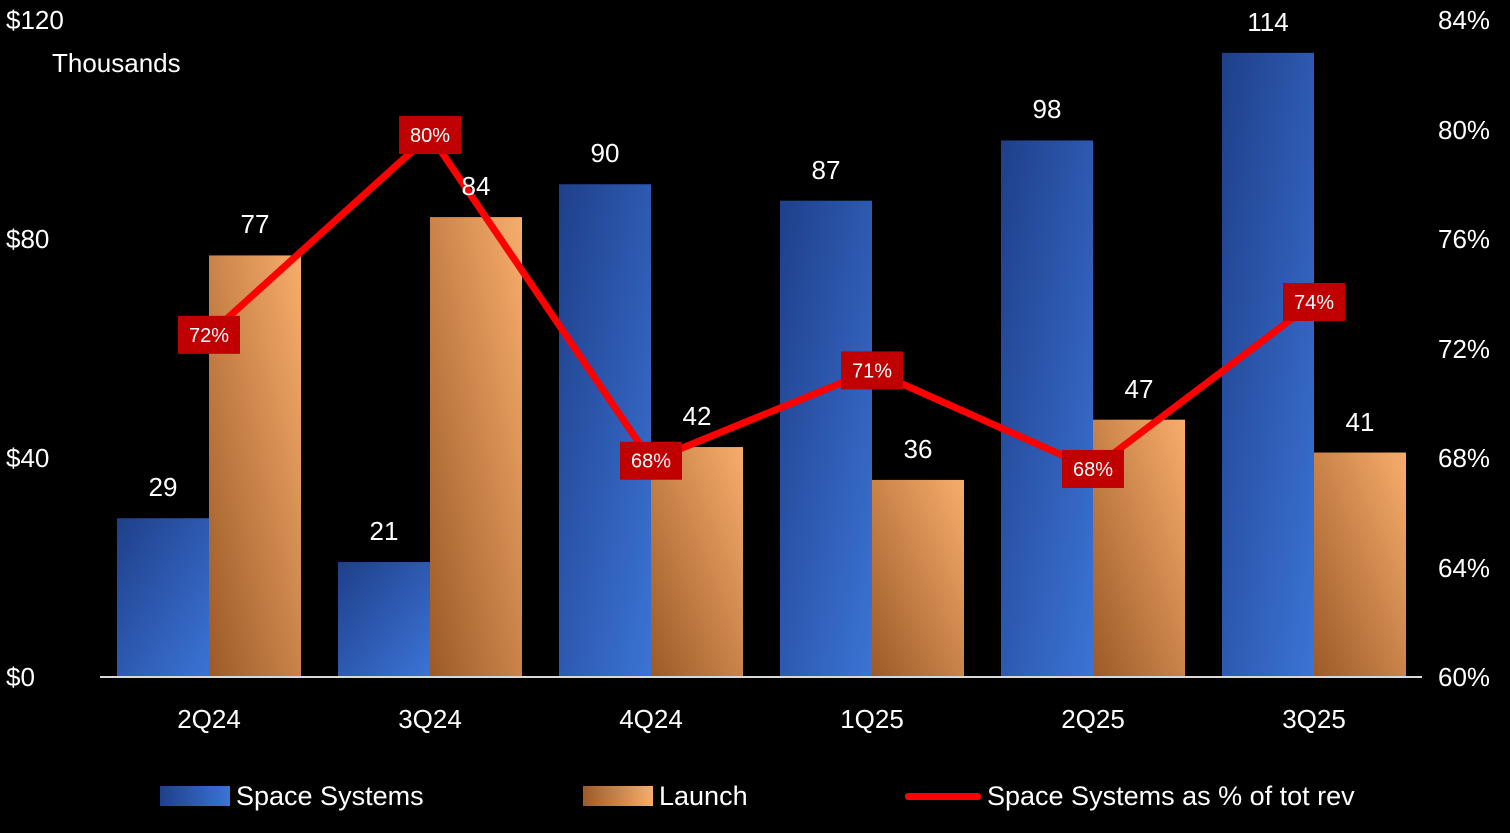 This screenshot has height=833, width=1510. I want to click on point-box-share-1Q25, so click(872, 370).